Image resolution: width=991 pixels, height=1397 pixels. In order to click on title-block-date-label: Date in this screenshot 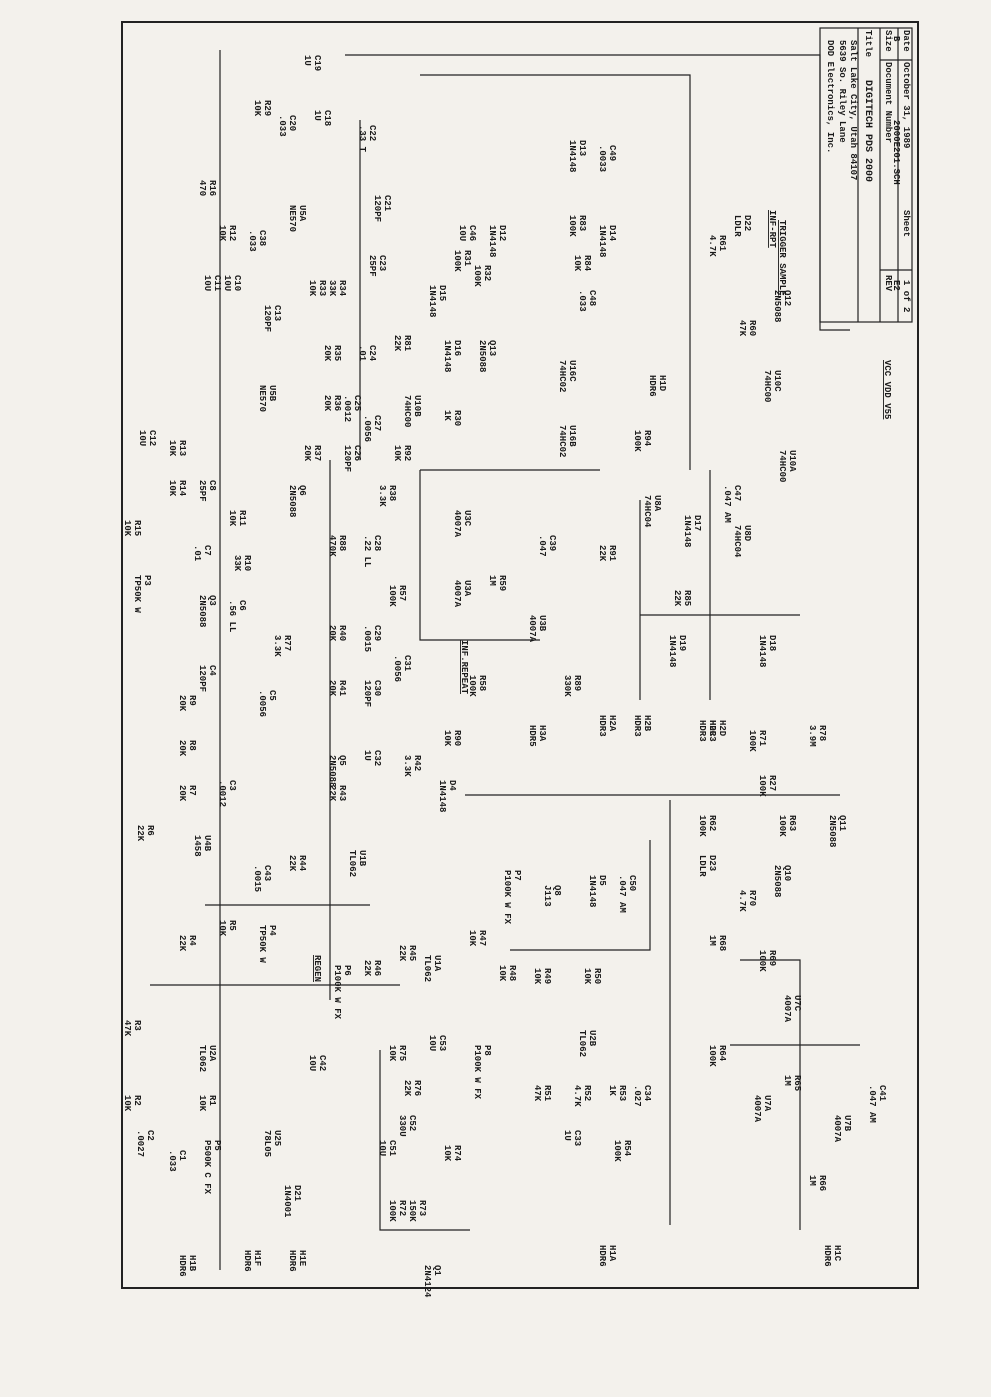, I will do `click(906, 41)`.